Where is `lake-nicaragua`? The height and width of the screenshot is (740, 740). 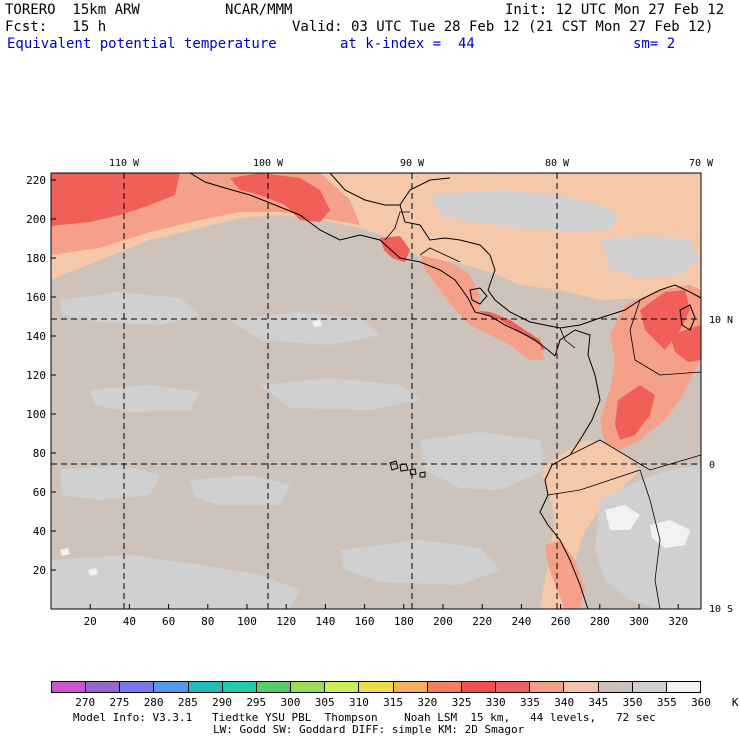
lake-nicaragua is located at coordinates (478, 296).